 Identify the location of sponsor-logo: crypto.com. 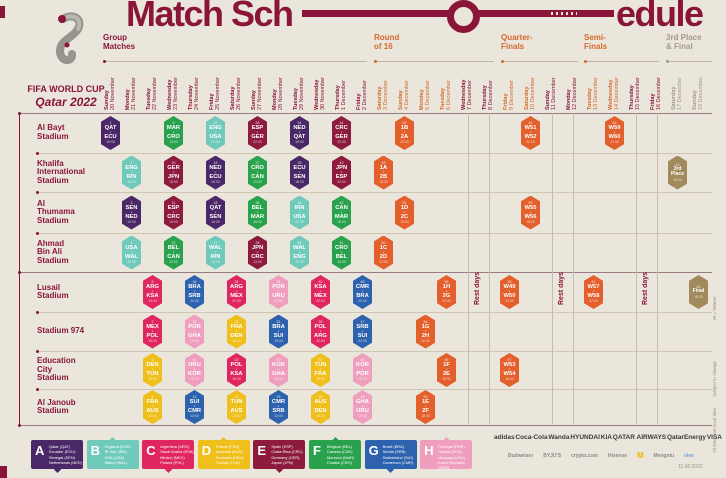
(584, 455).